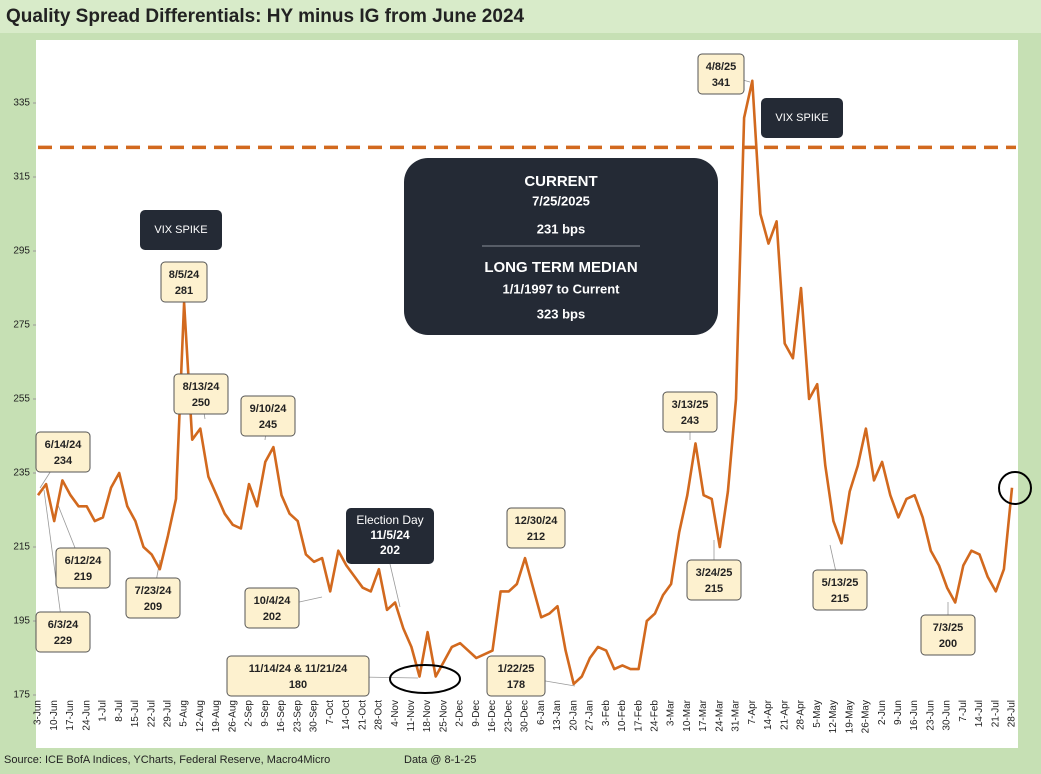 The width and height of the screenshot is (1041, 774). What do you see at coordinates (561, 288) in the screenshot?
I see `info-text: 1/1/1997 to Current` at bounding box center [561, 288].